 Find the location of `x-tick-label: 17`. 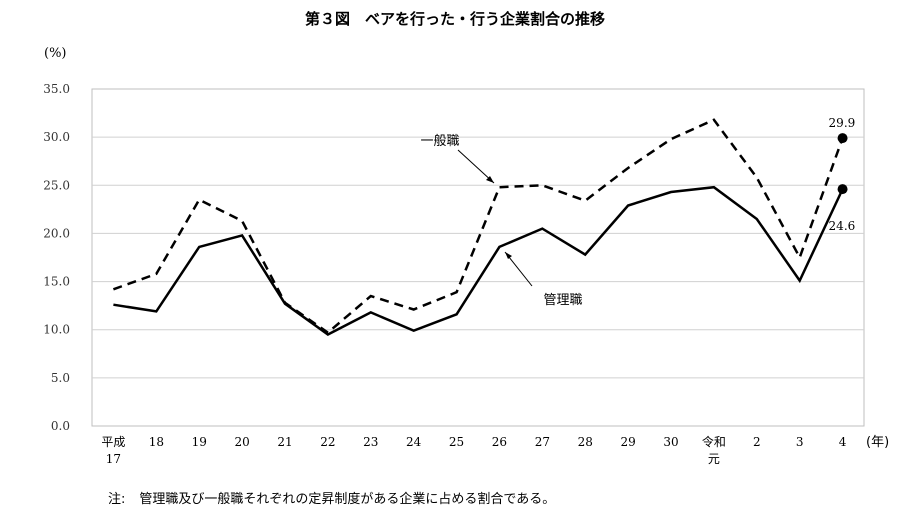

x-tick-label: 17 is located at coordinates (113, 459).